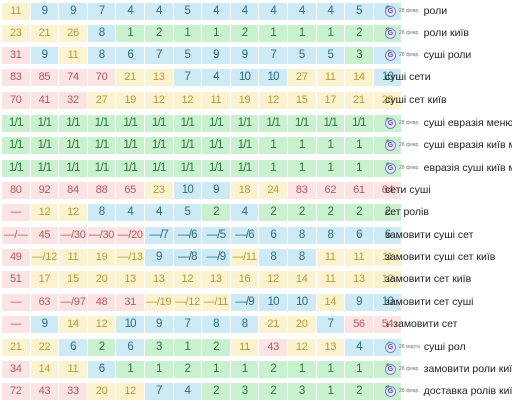  Describe the element at coordinates (444, 347) in the screenshot. I see `keyword-label: суші рол` at that location.